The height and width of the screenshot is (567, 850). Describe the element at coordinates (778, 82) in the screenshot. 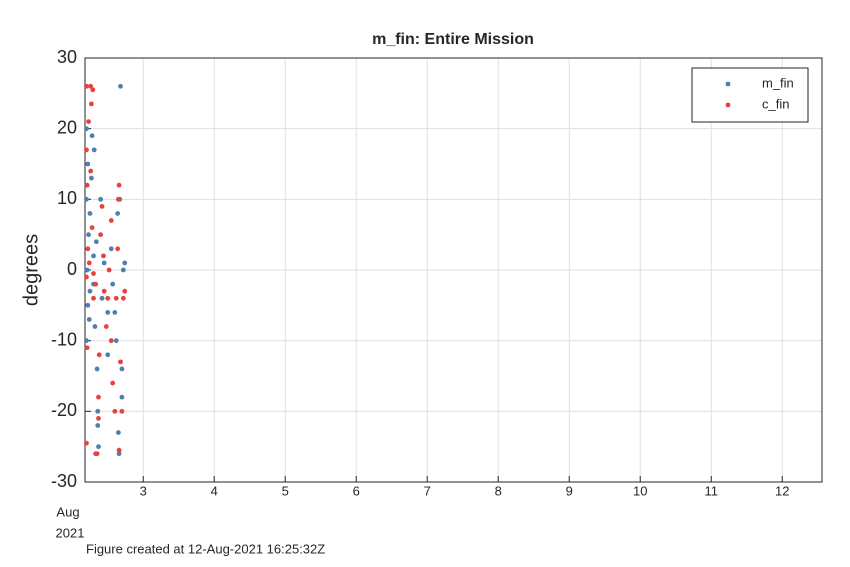

I see `legend-label: m_fin` at that location.